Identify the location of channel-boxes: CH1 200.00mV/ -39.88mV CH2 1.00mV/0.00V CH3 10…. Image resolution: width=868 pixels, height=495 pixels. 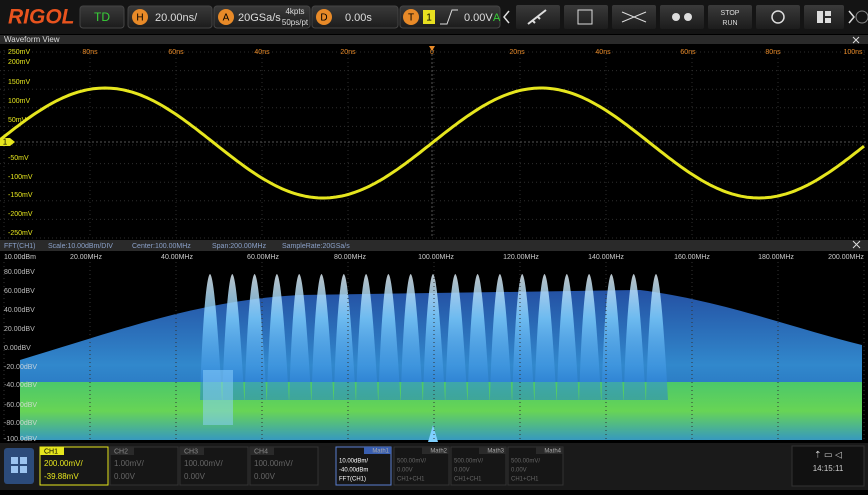
(179, 466).